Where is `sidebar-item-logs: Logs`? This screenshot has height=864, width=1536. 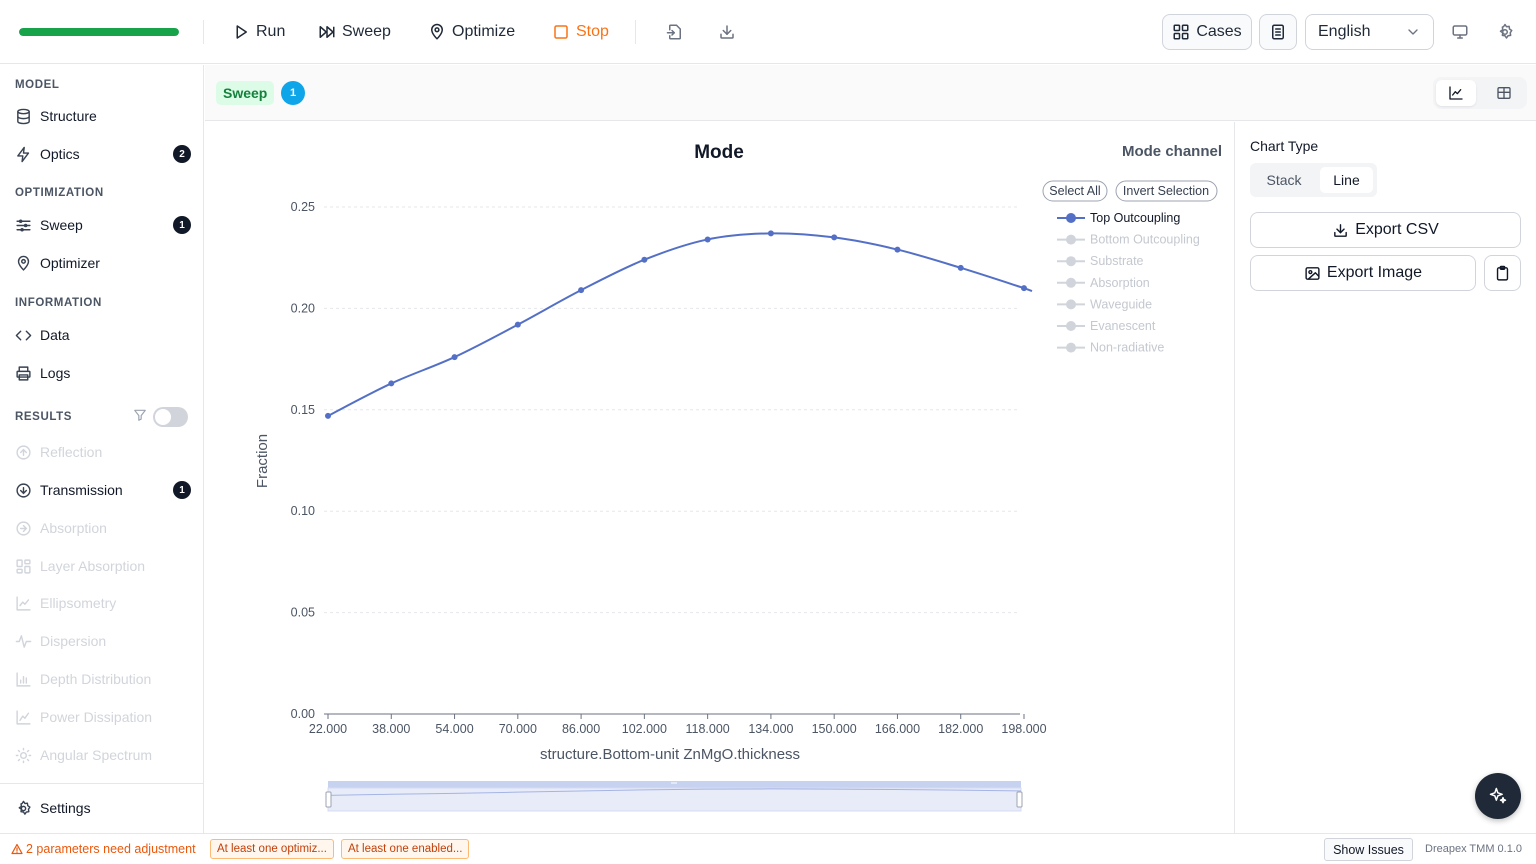
sidebar-item-logs: Logs is located at coordinates (103, 373).